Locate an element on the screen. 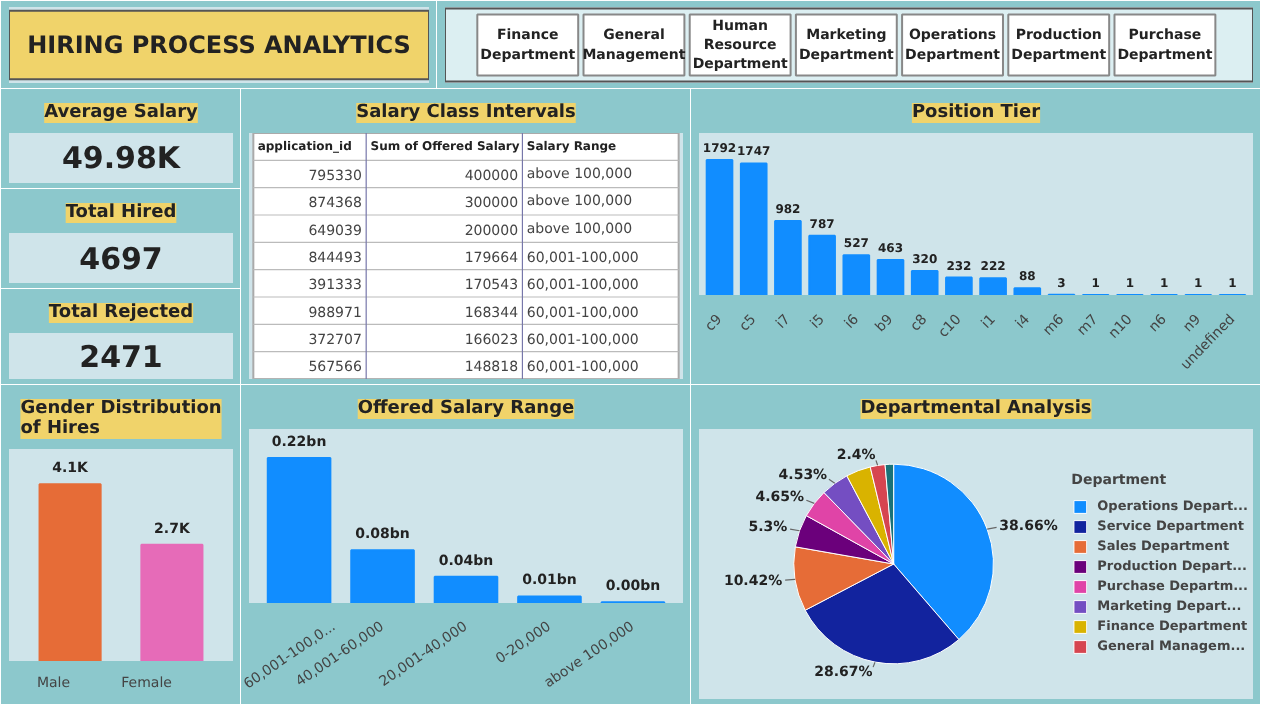  chart-title: Gender Distribution of Hires is located at coordinates (121, 419).